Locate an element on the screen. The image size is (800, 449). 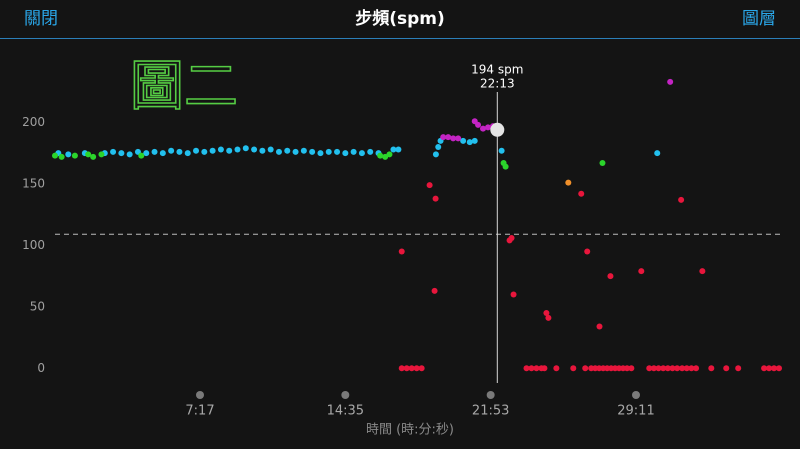
header-title: 步頻(spm) is located at coordinates (400, 18).